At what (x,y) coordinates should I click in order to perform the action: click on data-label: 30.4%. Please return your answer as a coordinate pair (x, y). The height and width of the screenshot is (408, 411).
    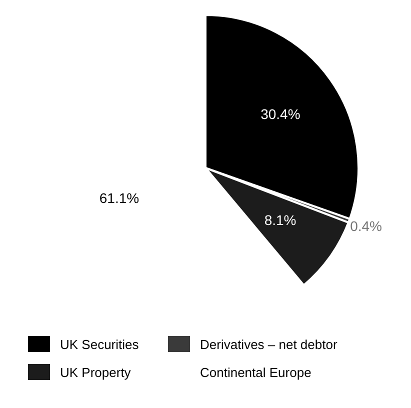
    Looking at the image, I should click on (280, 114).